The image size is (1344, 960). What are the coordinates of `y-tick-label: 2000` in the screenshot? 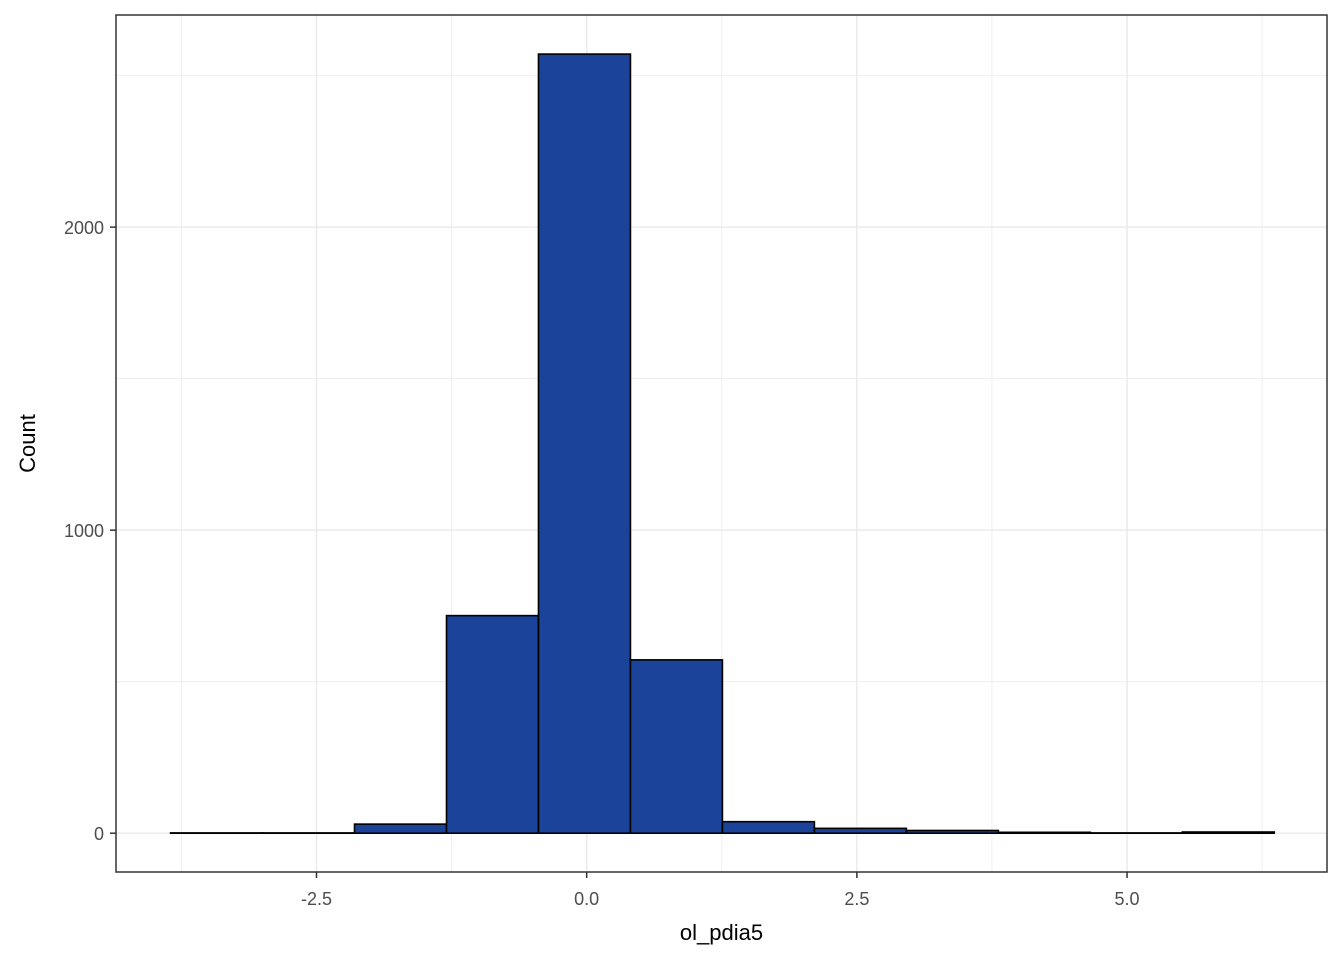 It's located at (84, 228).